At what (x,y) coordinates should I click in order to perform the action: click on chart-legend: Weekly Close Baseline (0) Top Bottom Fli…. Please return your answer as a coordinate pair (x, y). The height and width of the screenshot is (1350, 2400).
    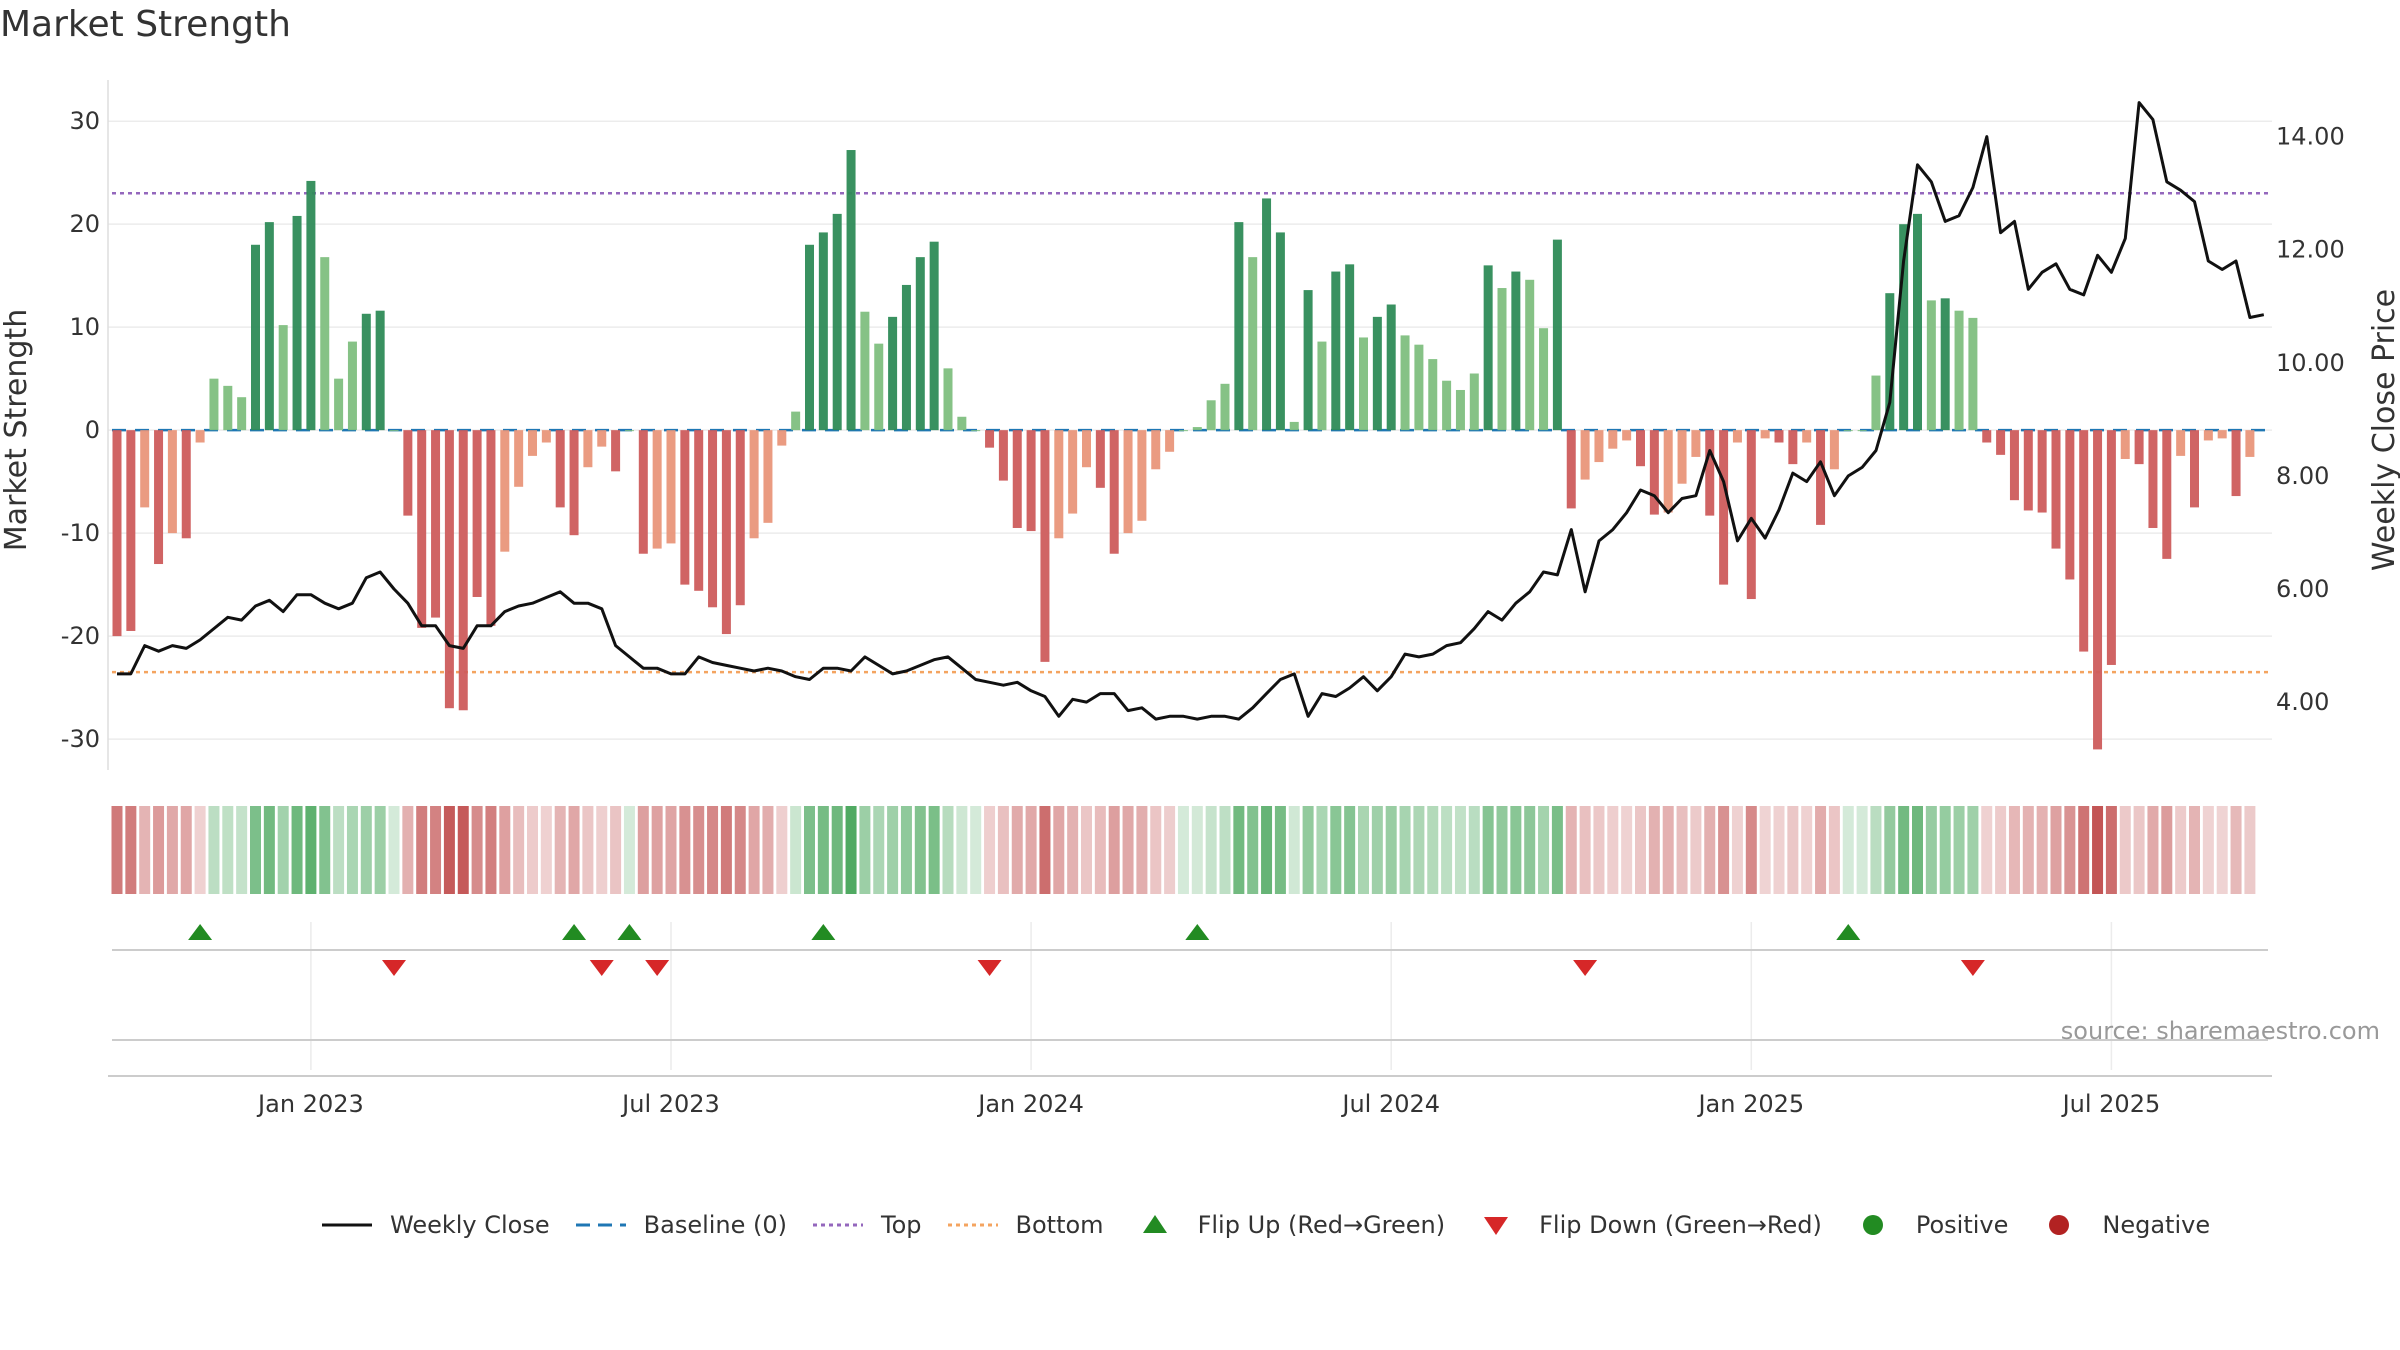
    Looking at the image, I should click on (1264, 1225).